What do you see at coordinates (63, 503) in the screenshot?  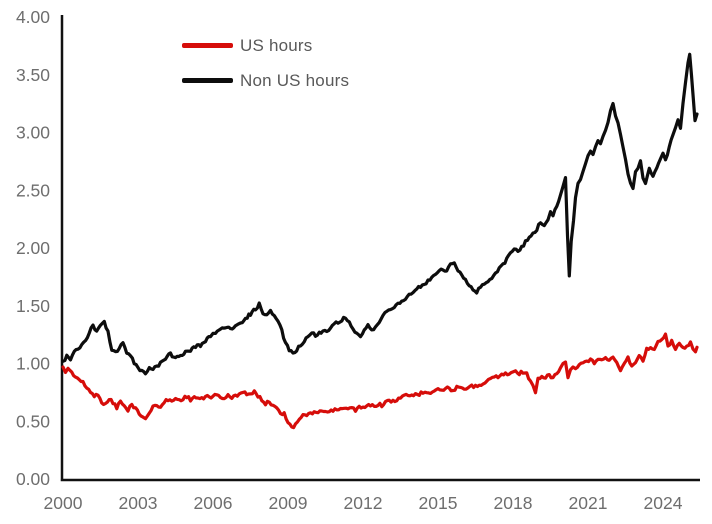 I see `x-tick-label: 2000` at bounding box center [63, 503].